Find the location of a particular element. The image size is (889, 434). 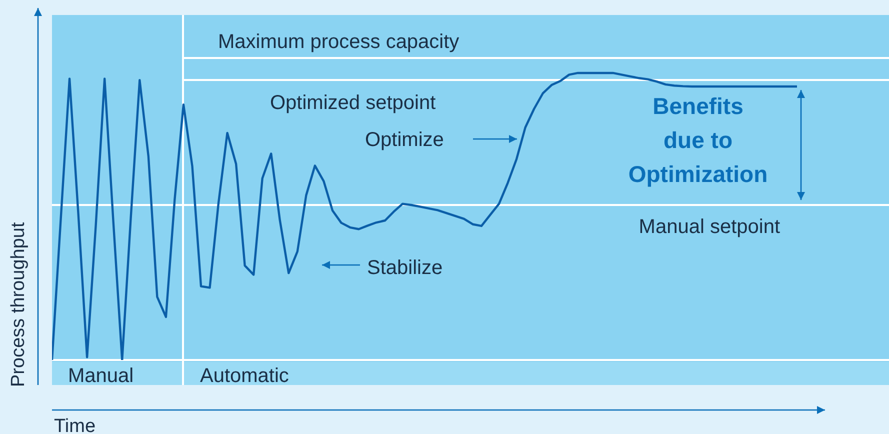

annotation: Stabilize is located at coordinates (405, 268).